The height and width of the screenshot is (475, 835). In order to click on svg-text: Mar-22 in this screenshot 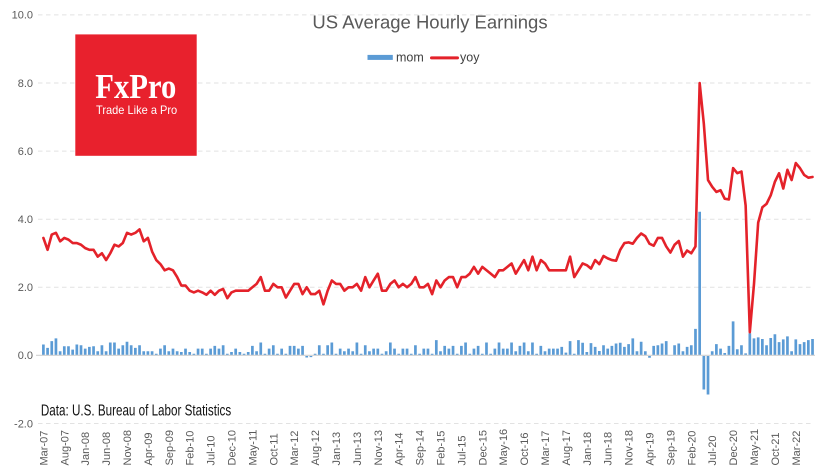, I will do `click(797, 448)`.